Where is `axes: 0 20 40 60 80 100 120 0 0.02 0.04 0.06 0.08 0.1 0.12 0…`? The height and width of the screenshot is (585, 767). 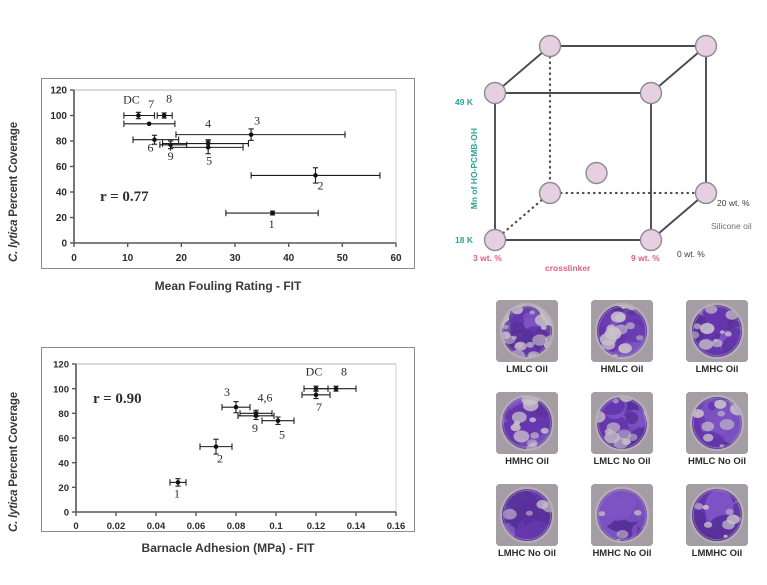
axes: 0 20 40 60 80 100 120 0 0.02 0.04 0.06 0.08 0.1 0.12 0… is located at coordinates (229, 446).